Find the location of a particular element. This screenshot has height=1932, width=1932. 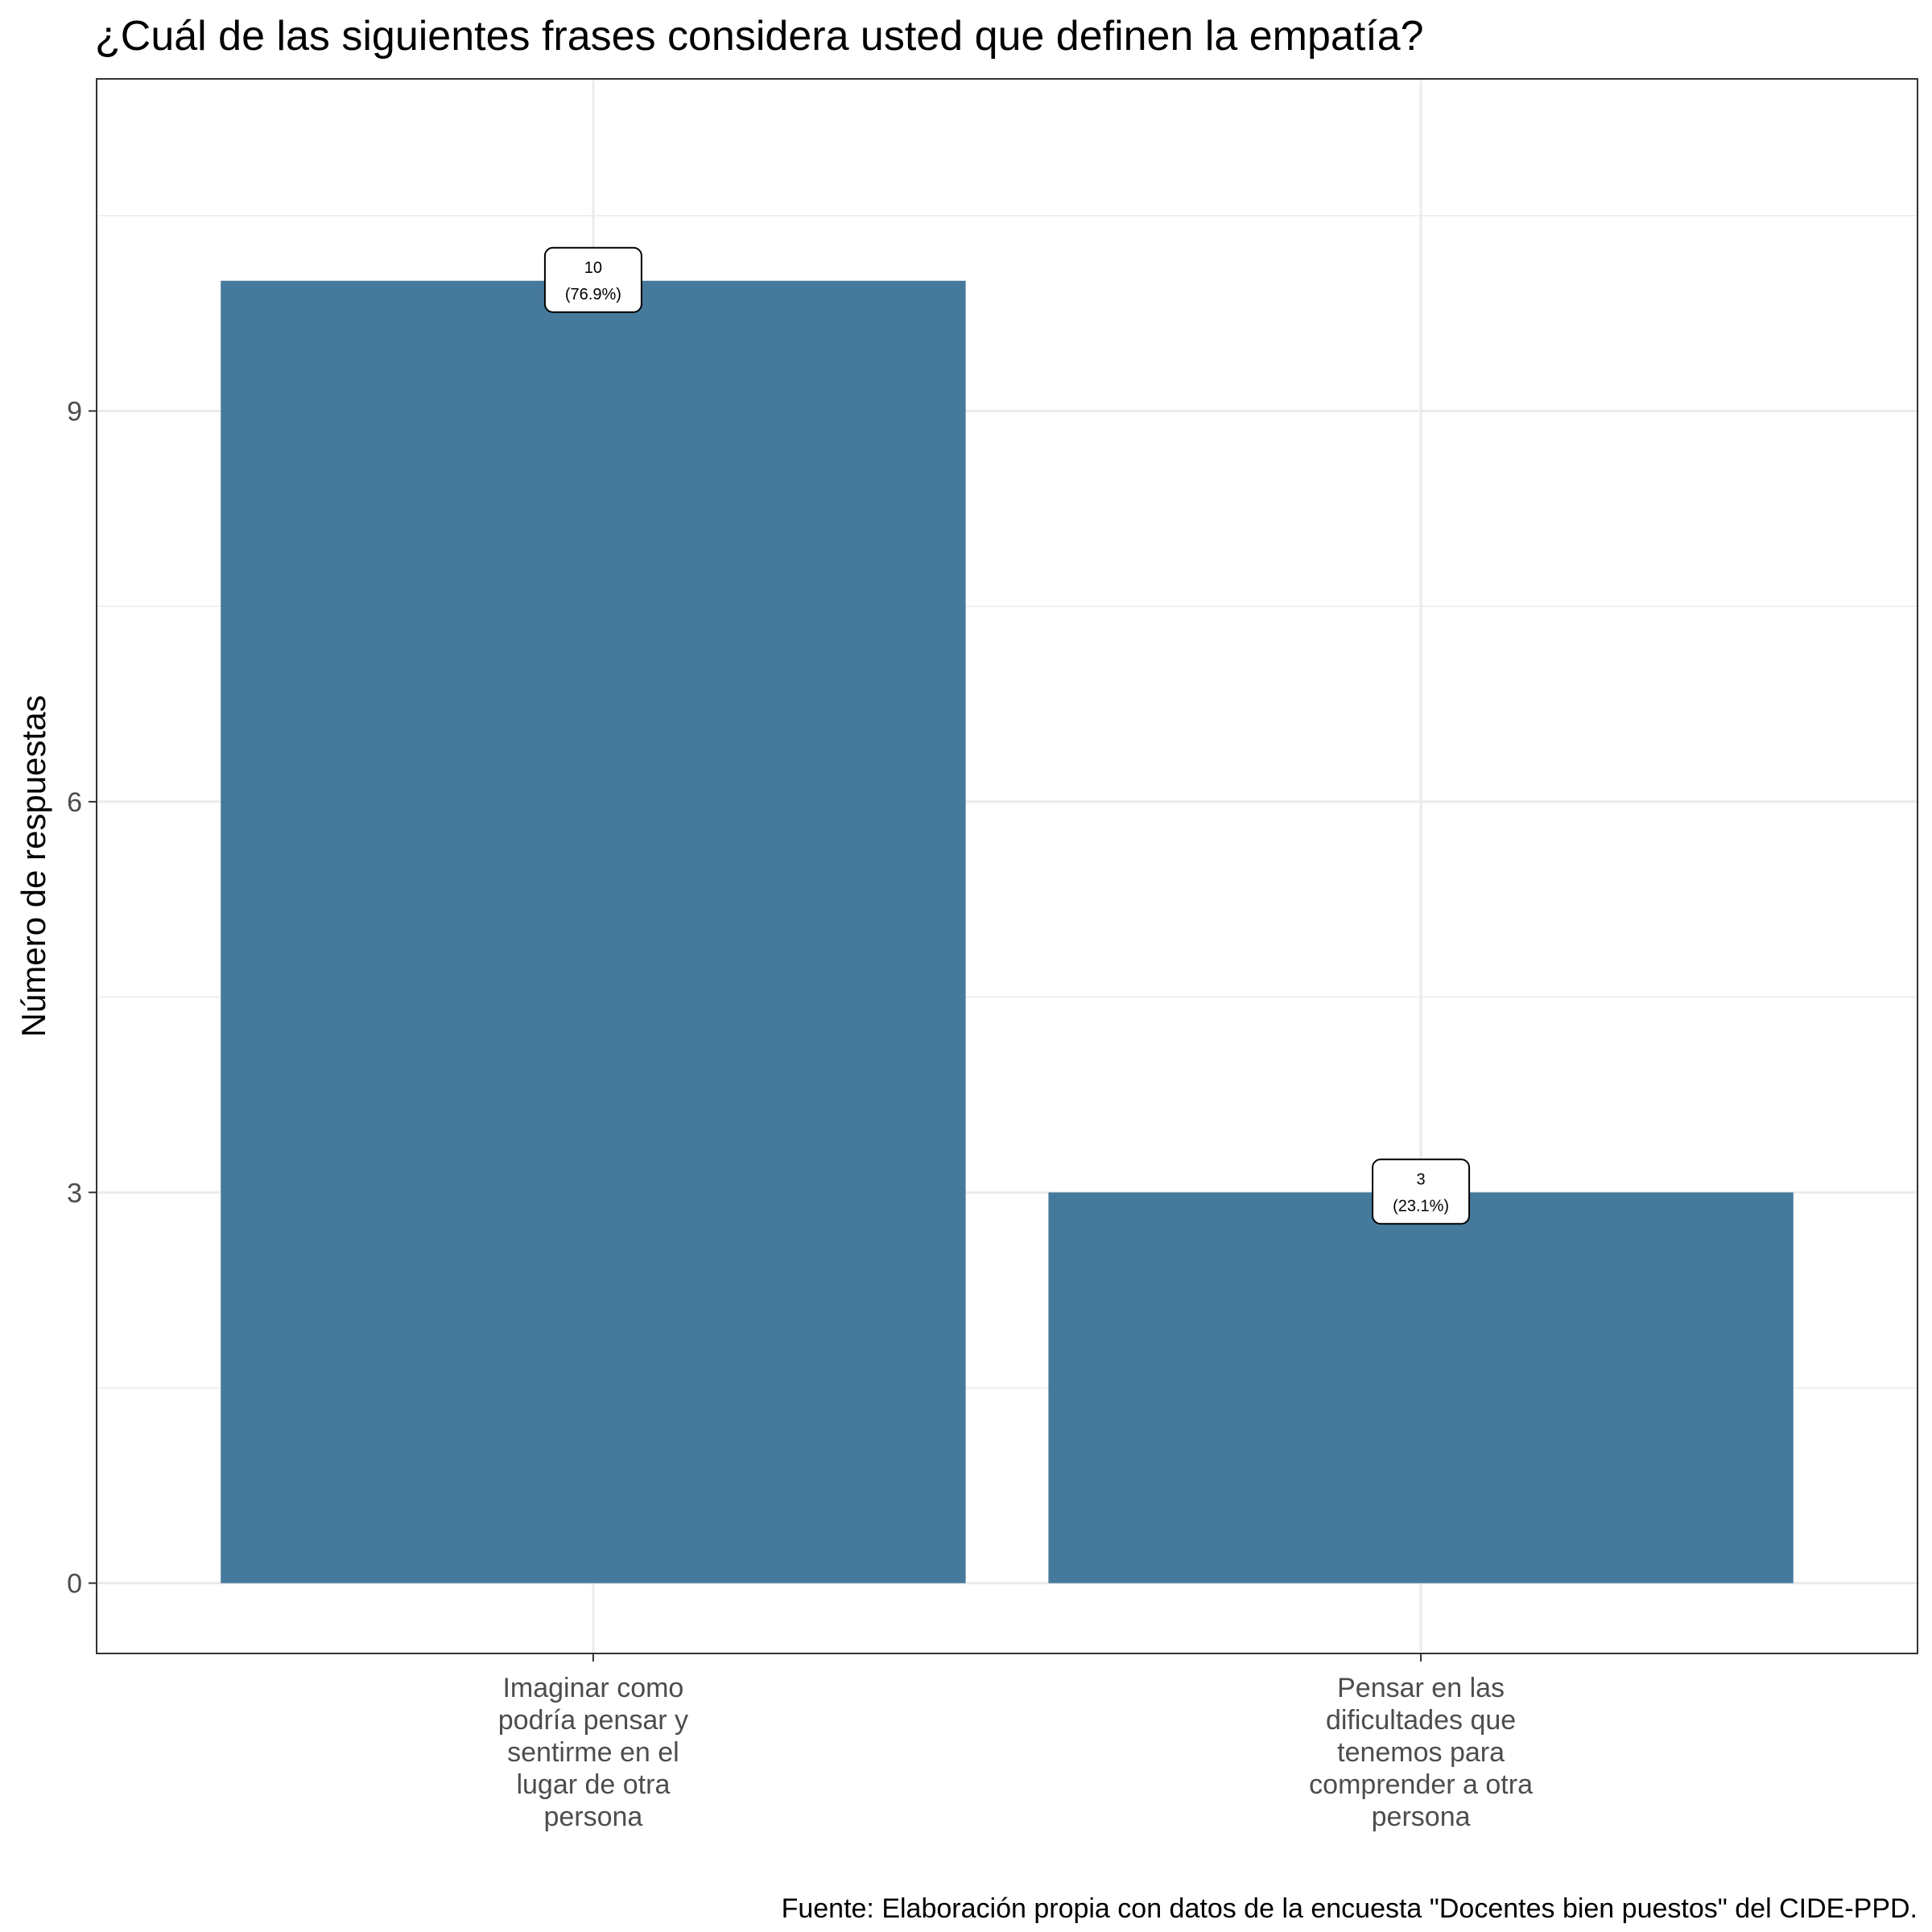

x-tick-label-line: dificultades que is located at coordinates (1421, 1720).